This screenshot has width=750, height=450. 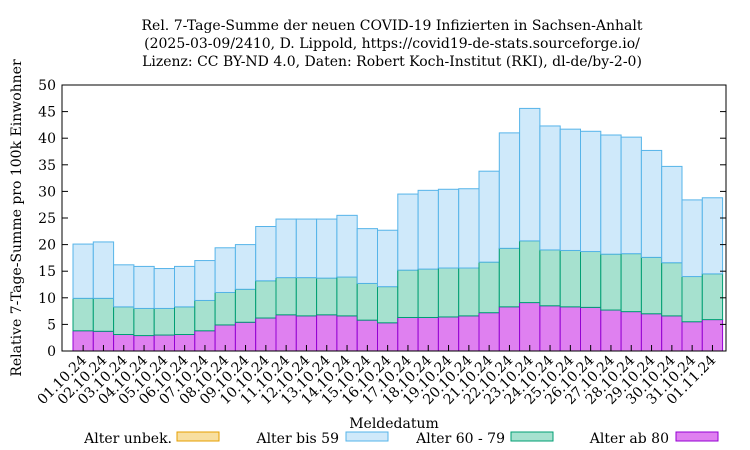 What do you see at coordinates (17, 218) in the screenshot?
I see `y-axis-title: Relative 7-Tage-Summe pro 100k Einwohner` at bounding box center [17, 218].